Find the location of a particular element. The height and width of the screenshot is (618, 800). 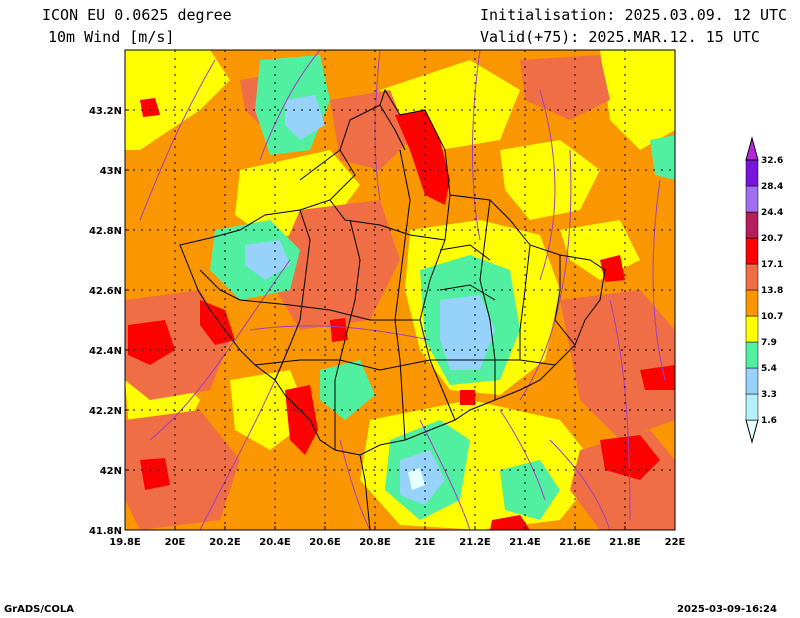

legend-low-arrow is located at coordinates (752, 431).